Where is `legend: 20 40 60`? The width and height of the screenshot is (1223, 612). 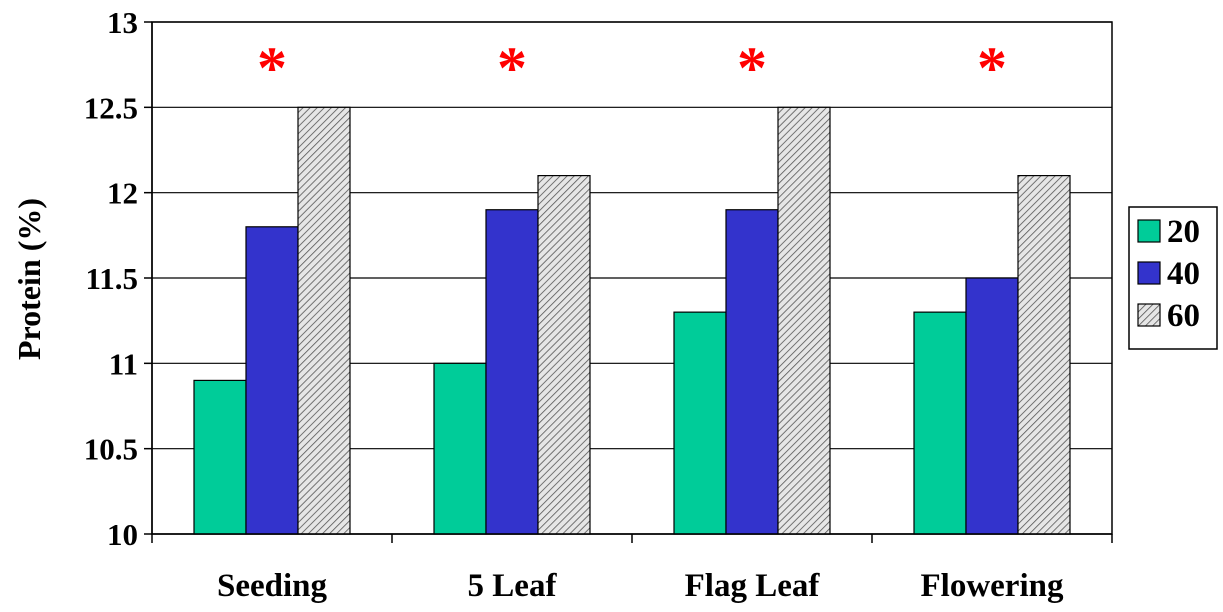
legend: 20 40 60 is located at coordinates (1173, 278).